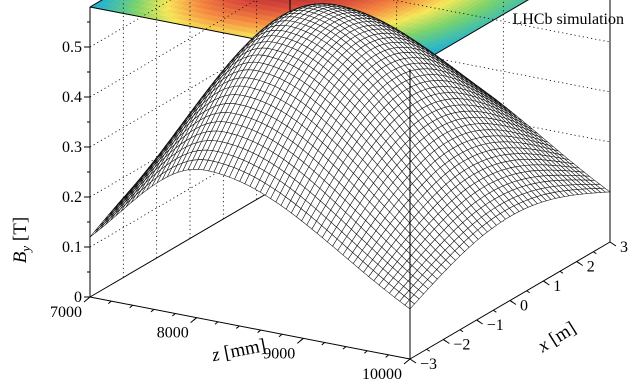  I want to click on y-axis-title: By [T], so click(21, 240).